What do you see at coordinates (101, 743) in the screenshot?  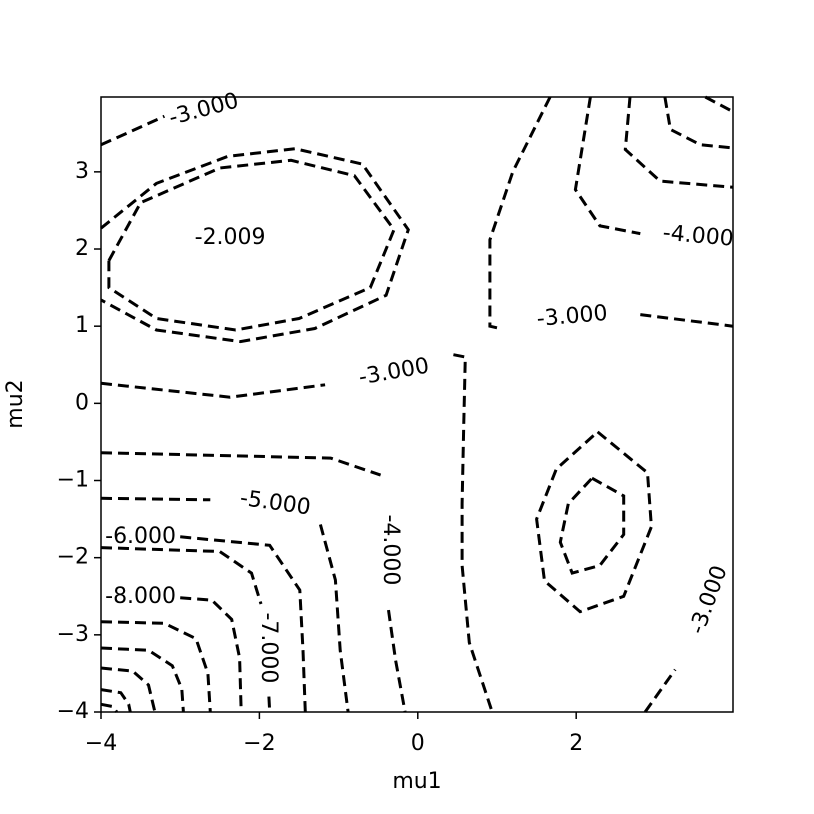 I see `x-tick-label: −4` at bounding box center [101, 743].